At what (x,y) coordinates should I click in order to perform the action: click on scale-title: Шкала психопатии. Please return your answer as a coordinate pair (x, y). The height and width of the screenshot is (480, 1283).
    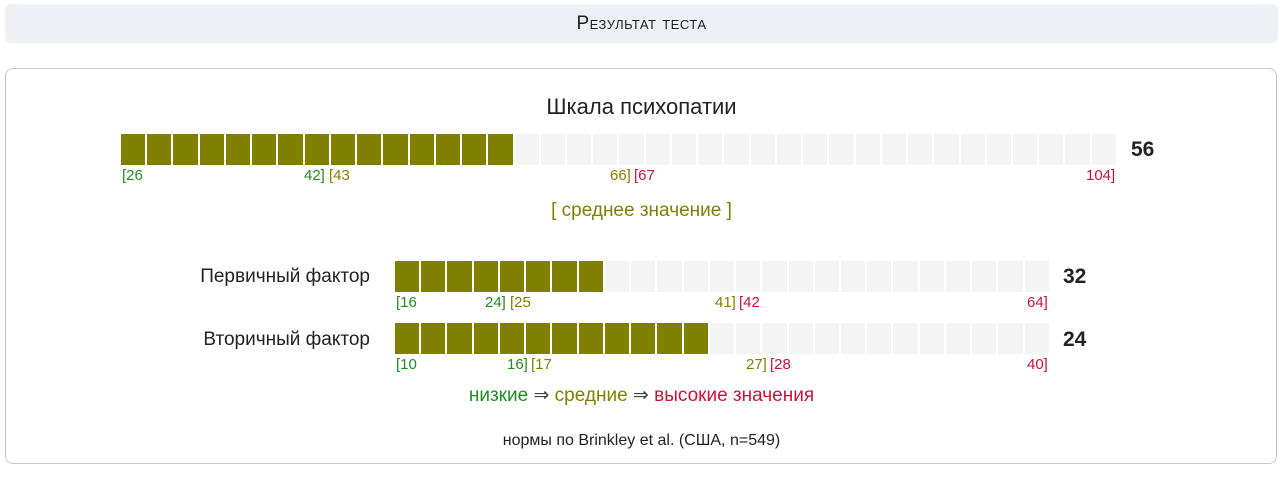
    Looking at the image, I should click on (641, 106).